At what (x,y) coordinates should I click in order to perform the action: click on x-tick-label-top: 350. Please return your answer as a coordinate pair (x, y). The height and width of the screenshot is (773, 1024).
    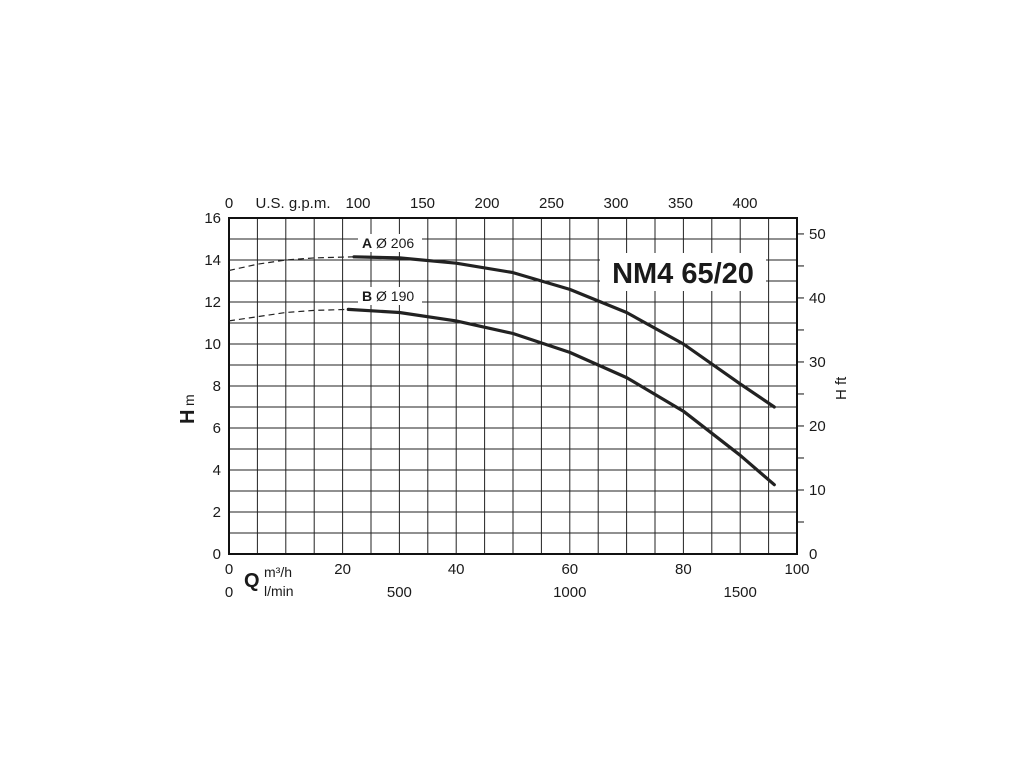
    Looking at the image, I should click on (680, 203).